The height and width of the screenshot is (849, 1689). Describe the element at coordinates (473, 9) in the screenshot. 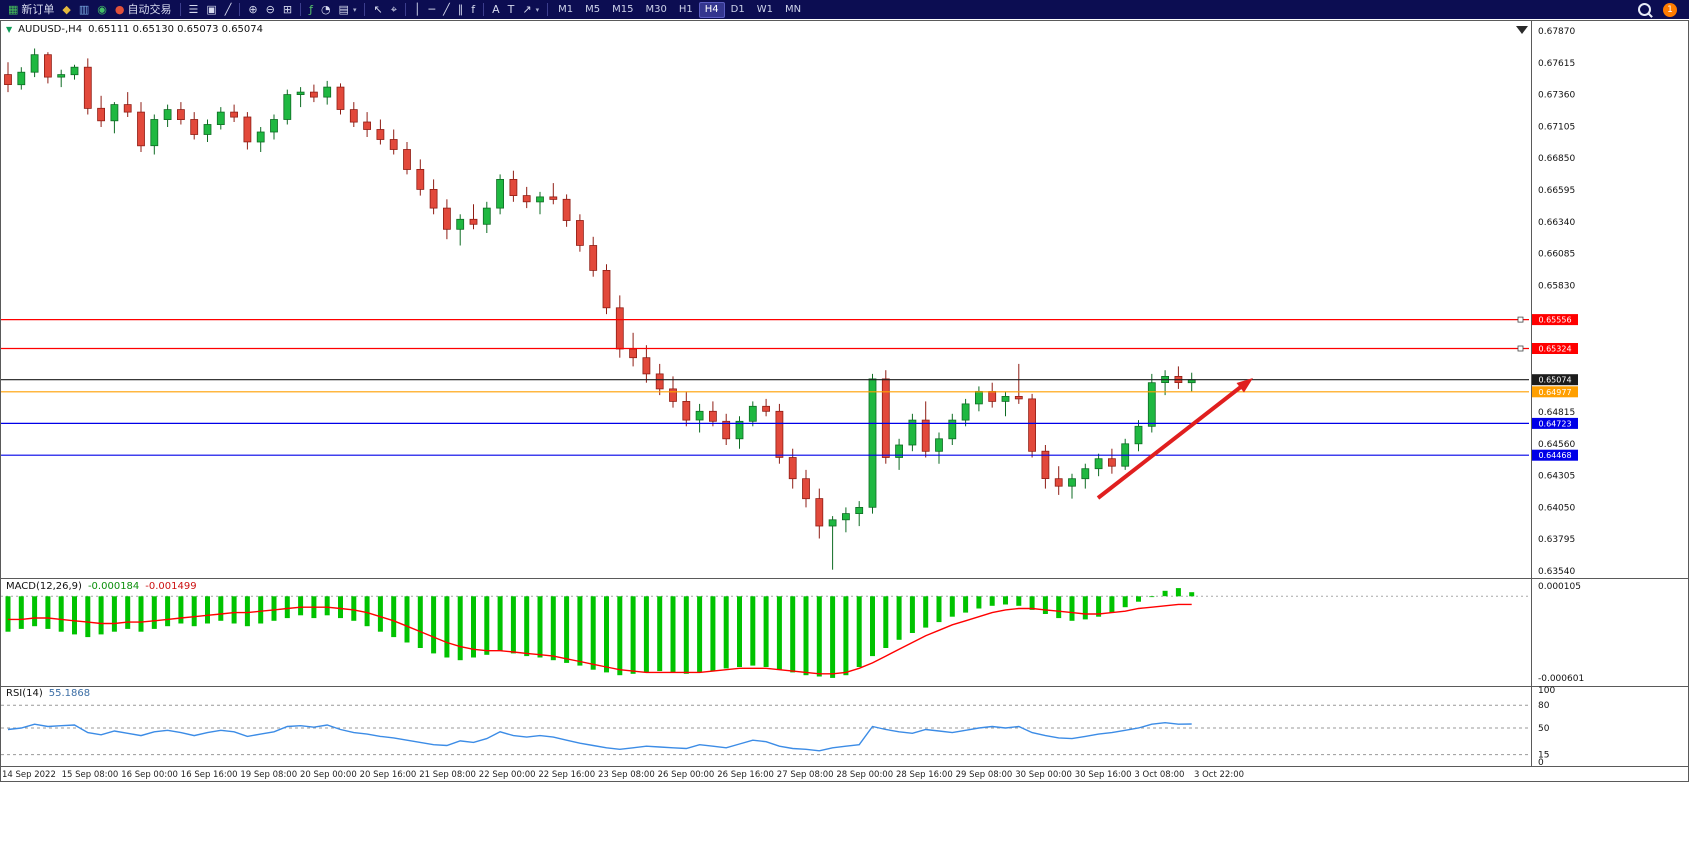

I see `fibonacci-button: f` at that location.